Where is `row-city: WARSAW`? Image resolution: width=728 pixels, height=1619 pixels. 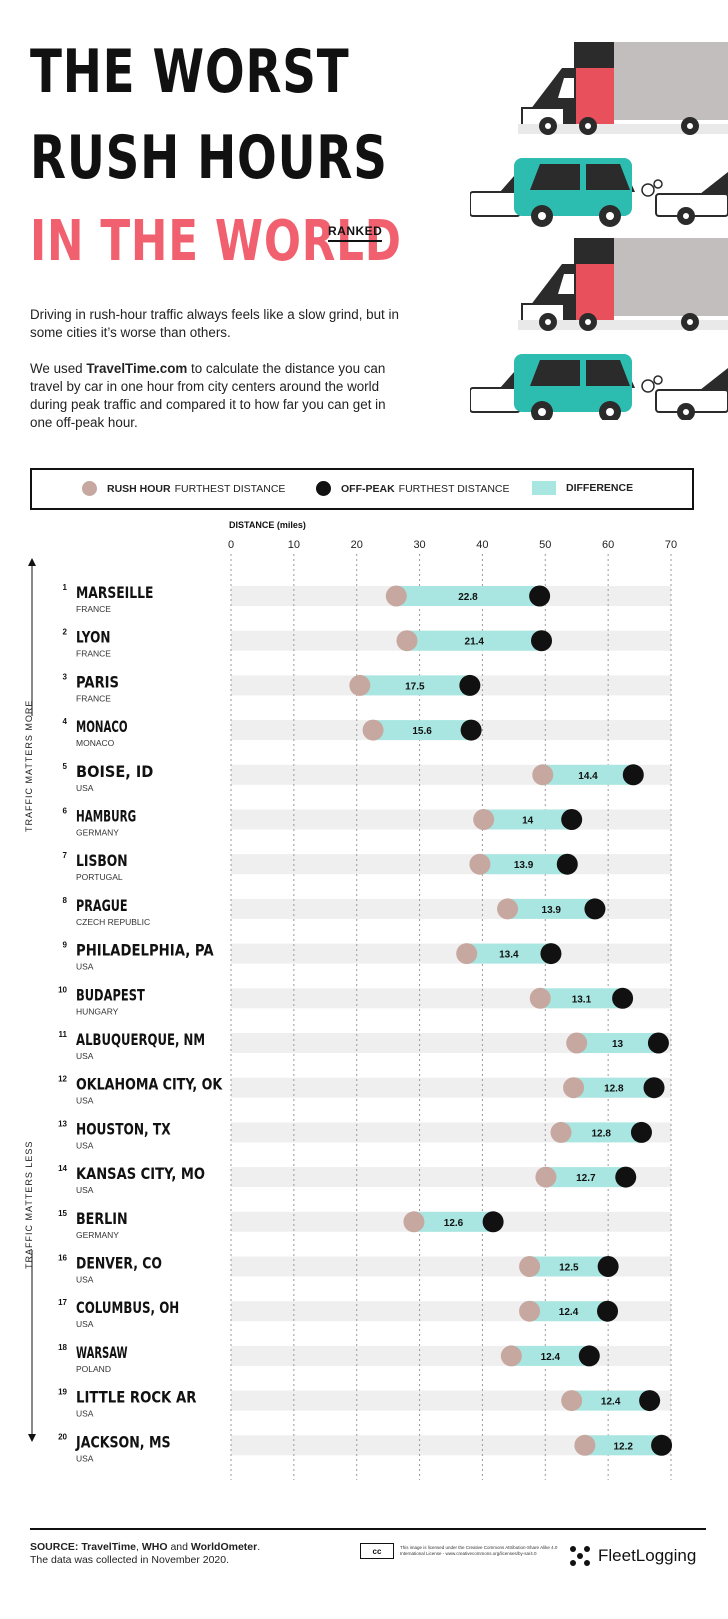 row-city: WARSAW is located at coordinates (102, 1352).